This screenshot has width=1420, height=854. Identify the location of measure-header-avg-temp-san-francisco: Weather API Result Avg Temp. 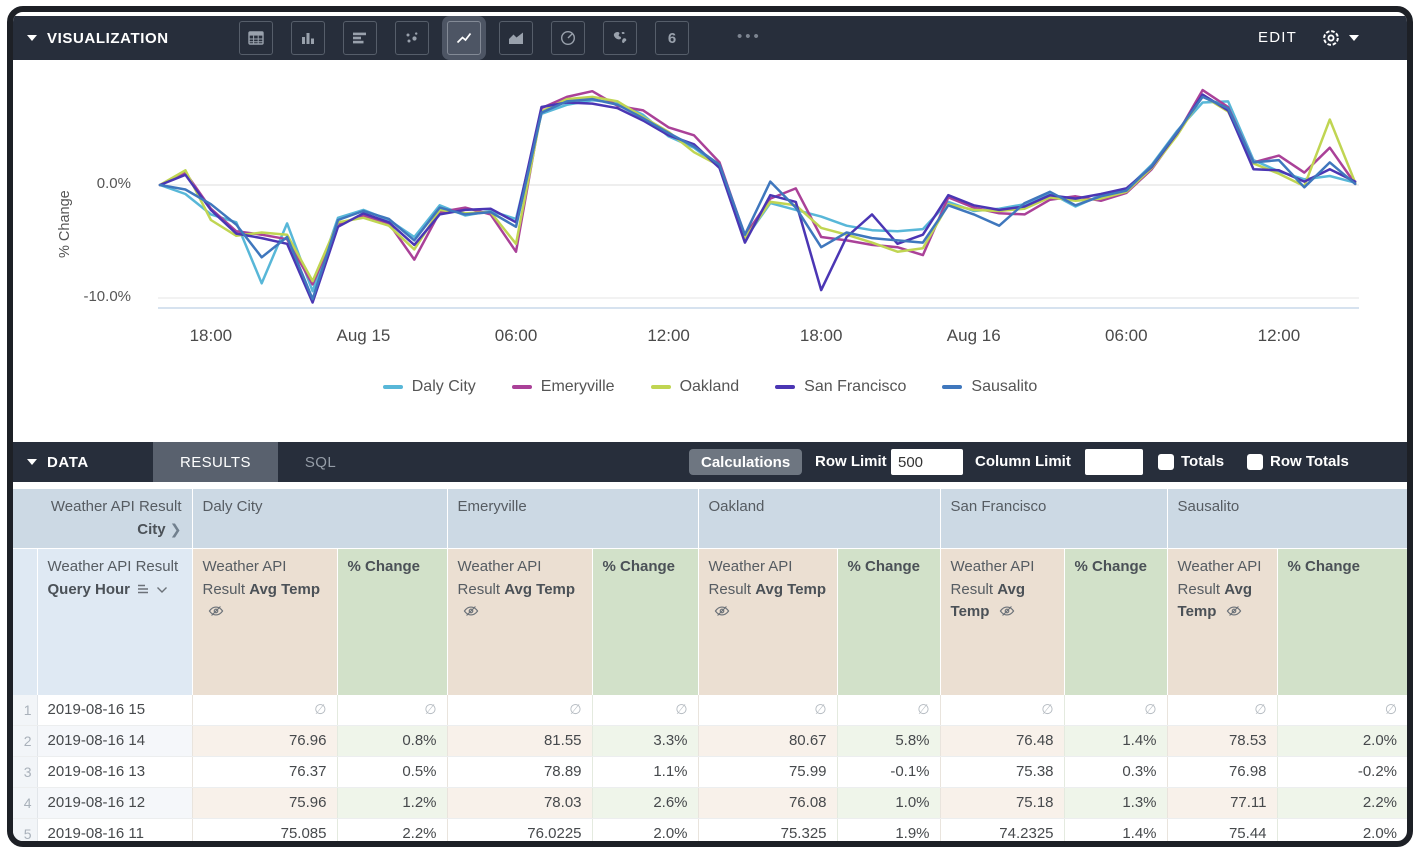
(1002, 621).